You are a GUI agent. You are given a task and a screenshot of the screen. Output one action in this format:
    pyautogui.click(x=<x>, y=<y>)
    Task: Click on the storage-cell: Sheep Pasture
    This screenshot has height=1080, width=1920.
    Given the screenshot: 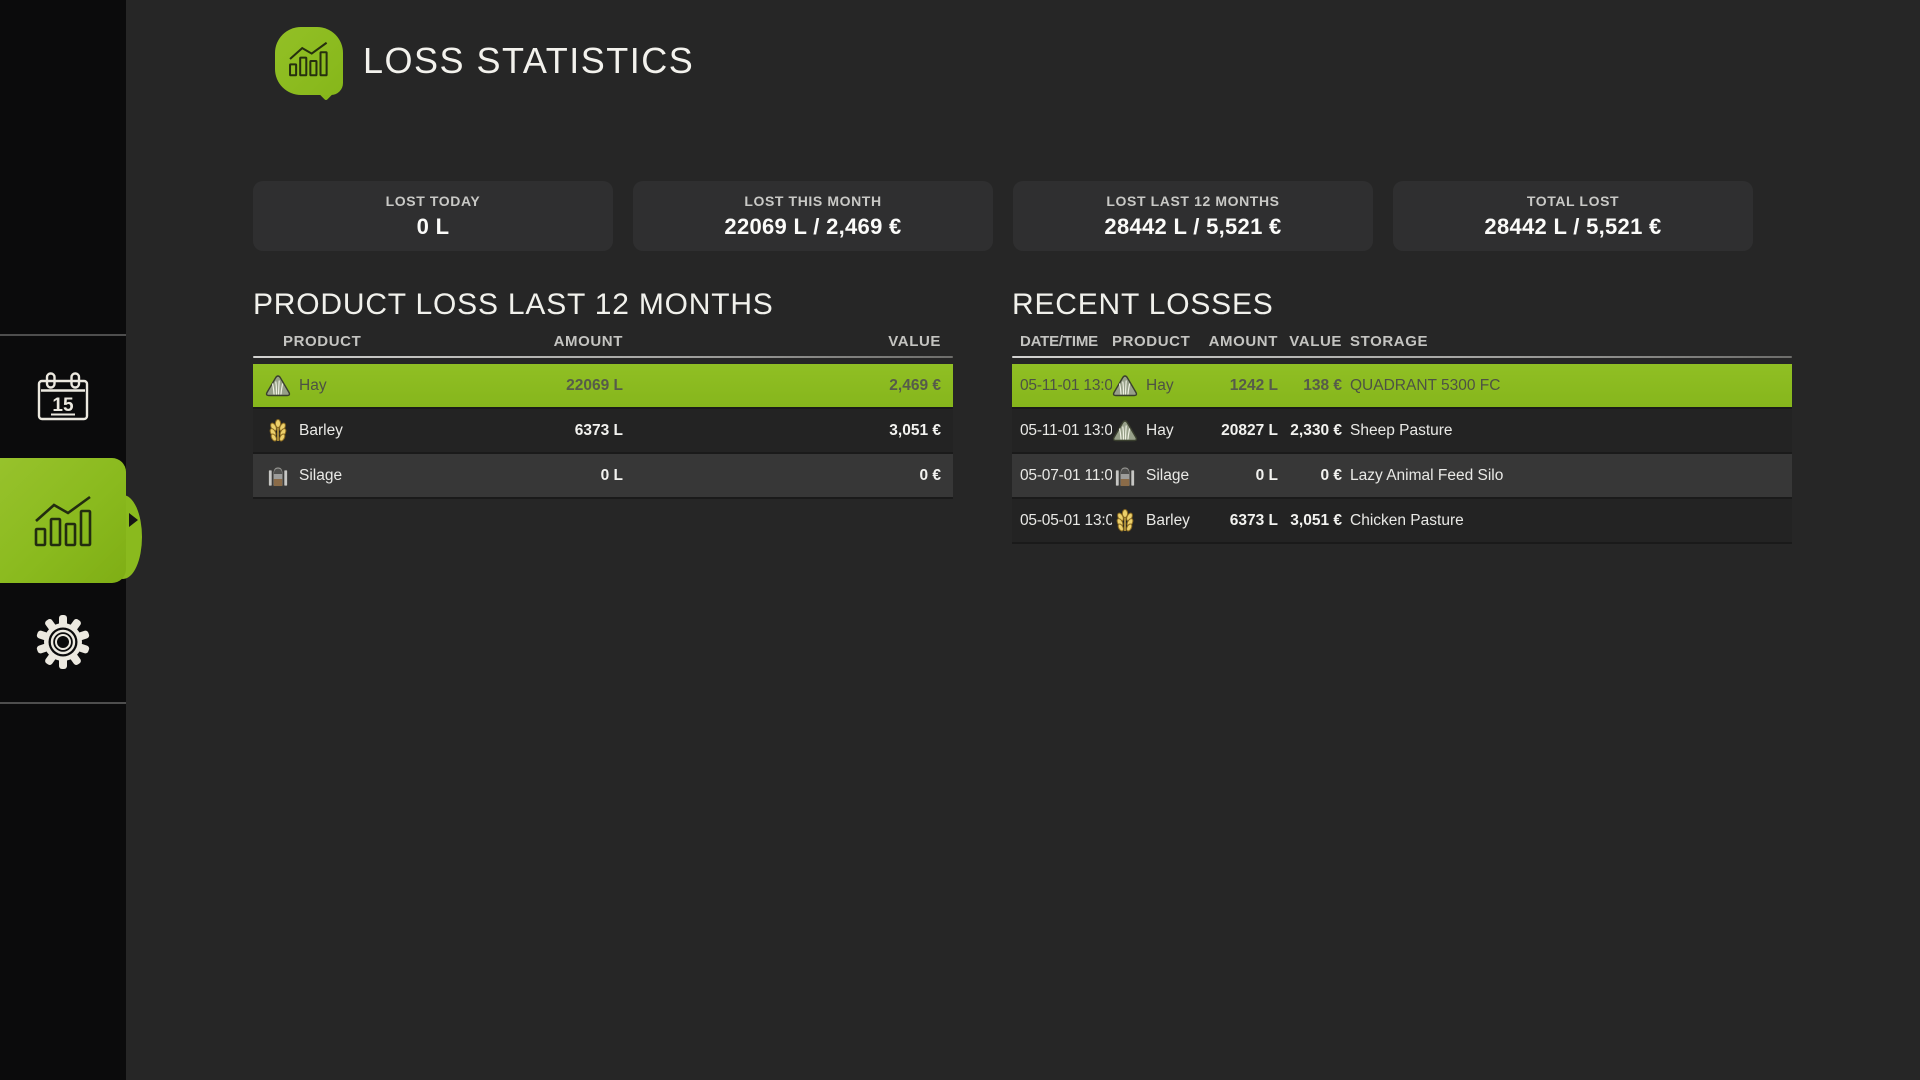 What is the action you would take?
    pyautogui.click(x=1401, y=430)
    